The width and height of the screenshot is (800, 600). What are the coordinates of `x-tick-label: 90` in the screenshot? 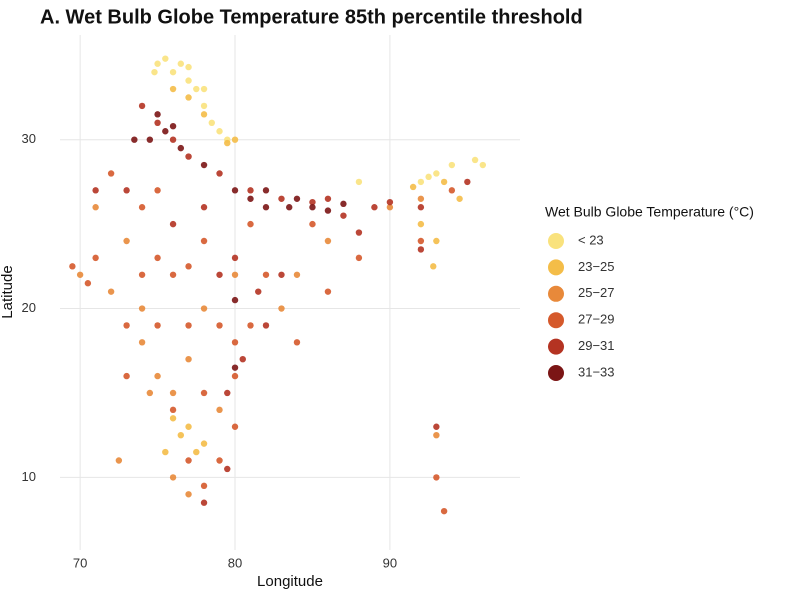 It's located at (390, 562).